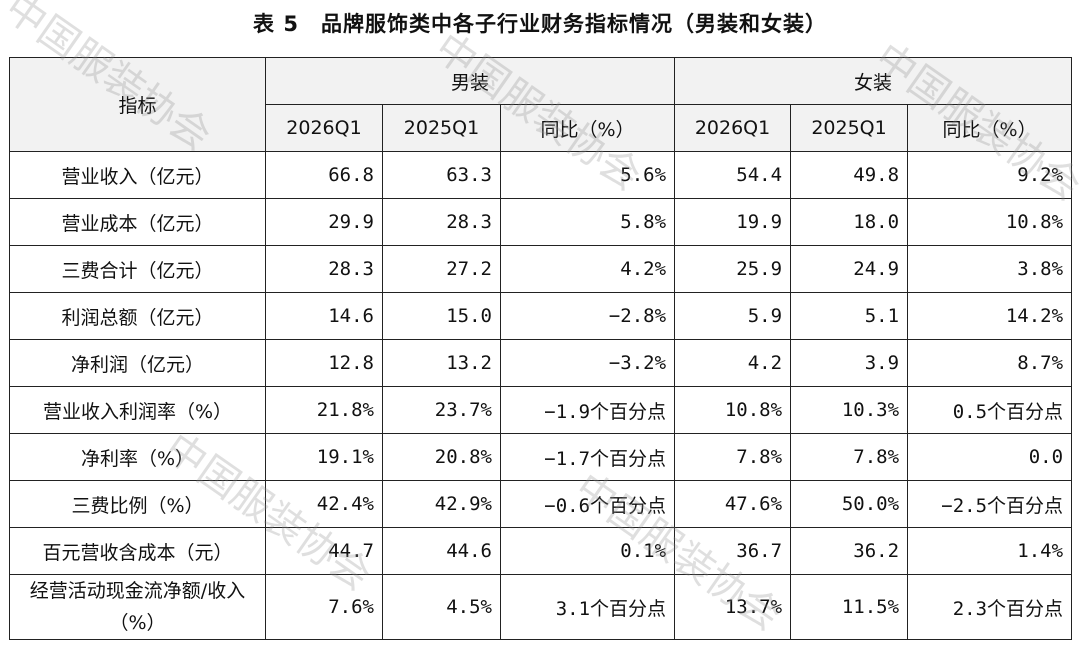  What do you see at coordinates (324, 504) in the screenshot?
I see `cell-value: 42.4%` at bounding box center [324, 504].